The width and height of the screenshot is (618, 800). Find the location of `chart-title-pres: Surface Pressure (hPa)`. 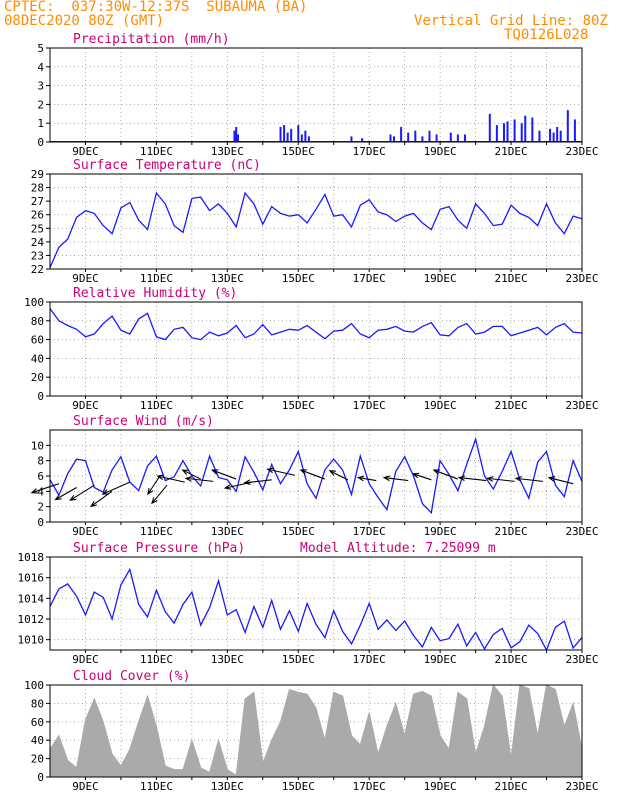

chart-title-pres: Surface Pressure (hPa) is located at coordinates (159, 548).